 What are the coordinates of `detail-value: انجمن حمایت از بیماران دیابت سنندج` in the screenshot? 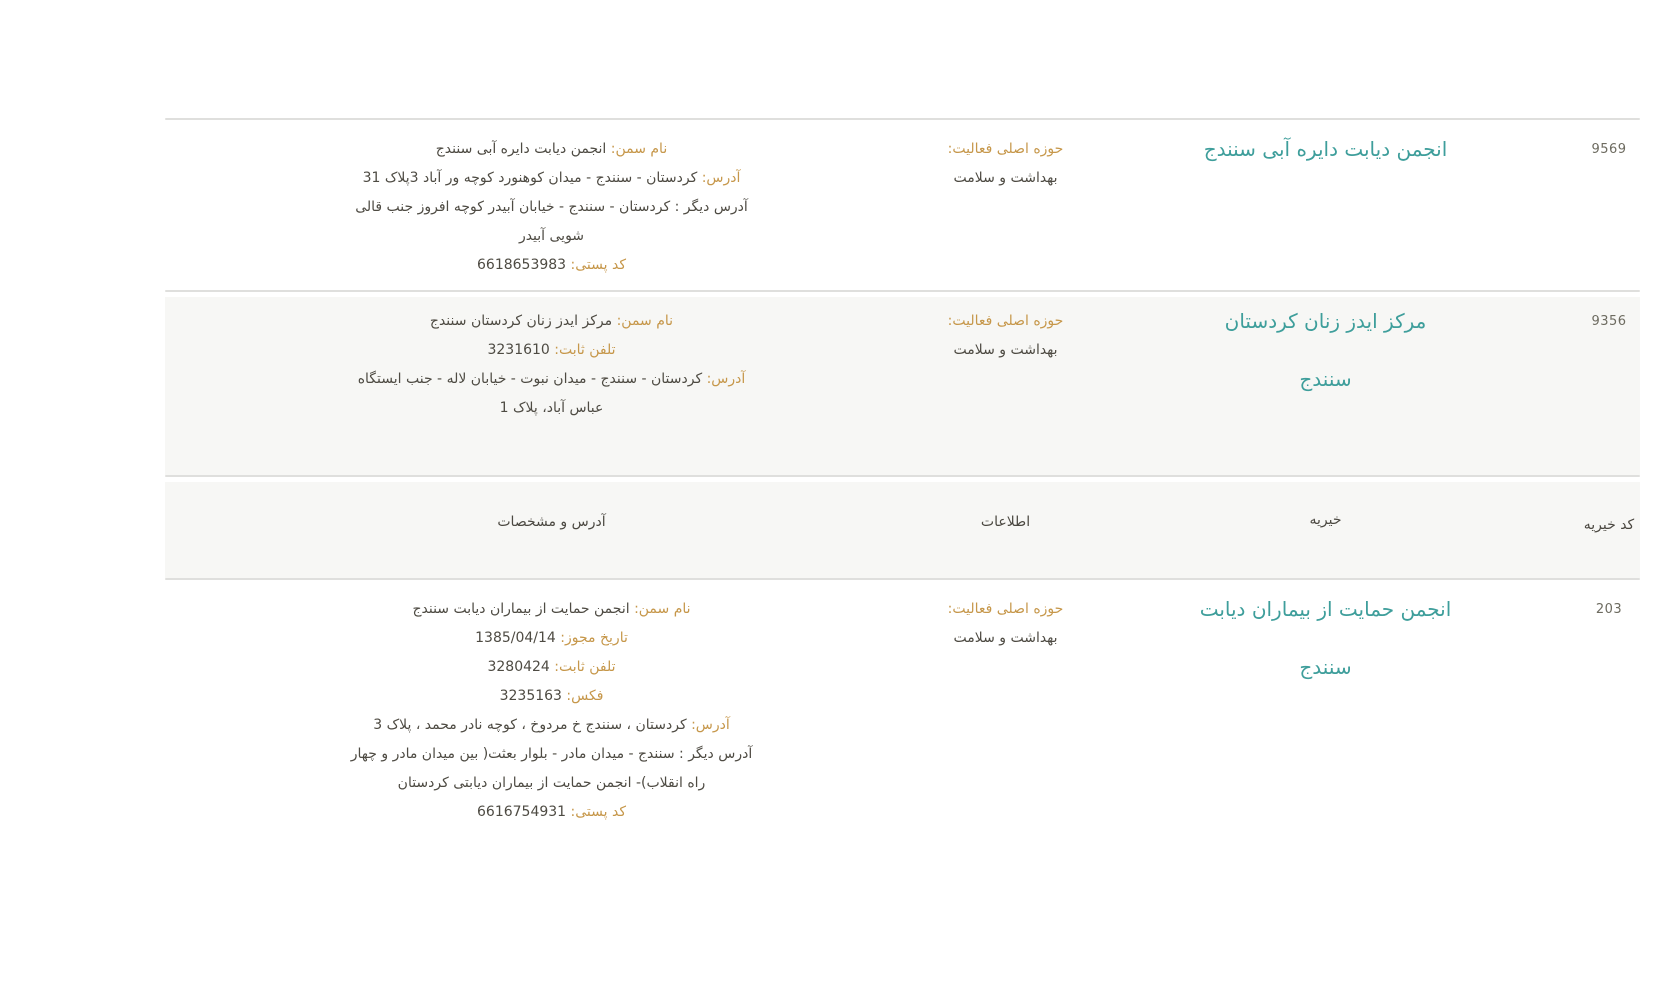 It's located at (523, 609).